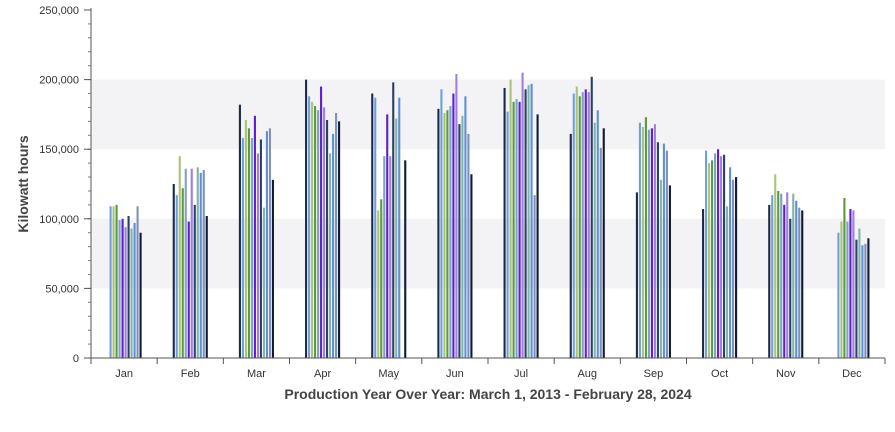 Image resolution: width=895 pixels, height=432 pixels. Describe the element at coordinates (124, 374) in the screenshot. I see `x-tick-label: Jan` at that location.